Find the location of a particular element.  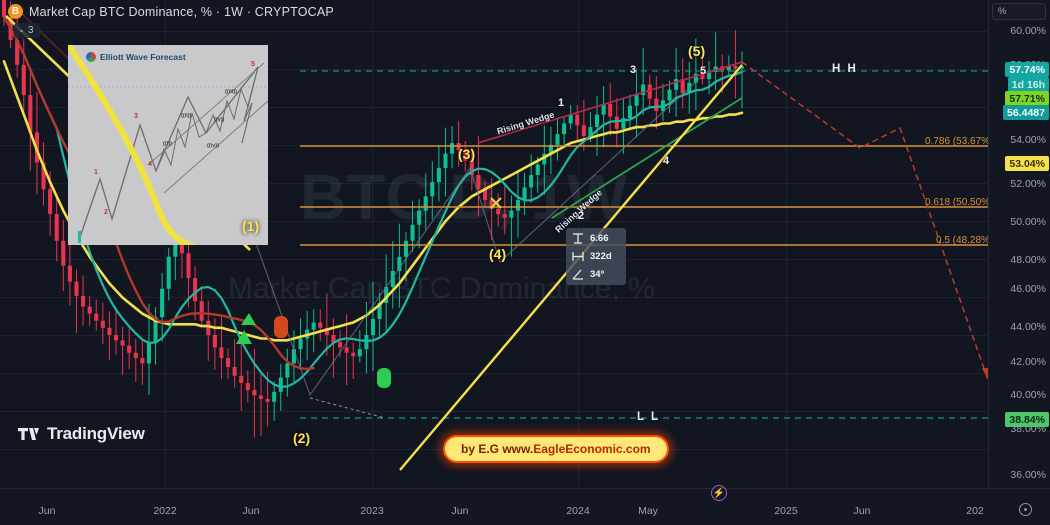

subwave-label-4: 4 is located at coordinates (666, 161).